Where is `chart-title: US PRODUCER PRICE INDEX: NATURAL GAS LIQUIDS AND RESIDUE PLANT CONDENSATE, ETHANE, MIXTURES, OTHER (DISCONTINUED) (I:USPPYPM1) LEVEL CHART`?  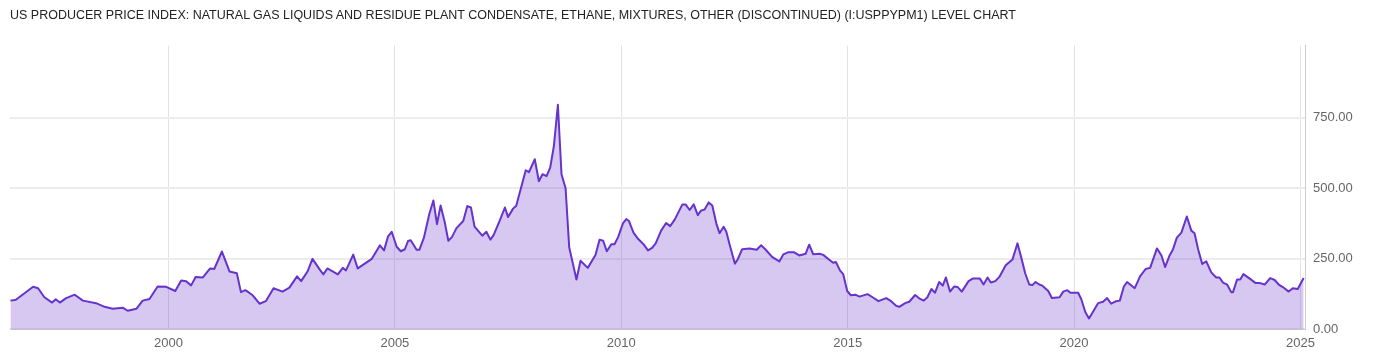
chart-title: US PRODUCER PRICE INDEX: NATURAL GAS LIQUIDS AND RESIDUE PLANT CONDENSATE, ETHANE, MIXTURES, OTHER (DISCONTINUED) (I:USPPYPM1) LEVEL CHART is located at coordinates (513, 15).